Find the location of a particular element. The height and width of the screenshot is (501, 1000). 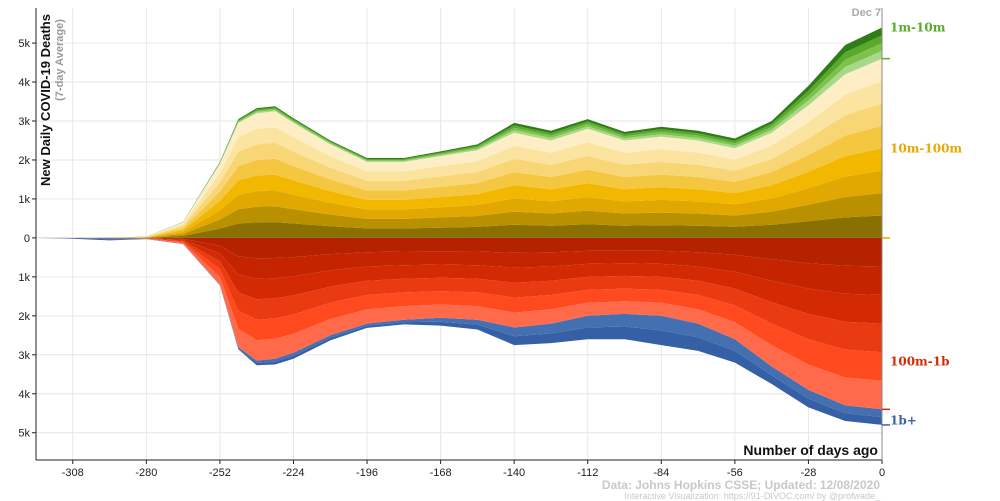

x-tick-label: -140 is located at coordinates (514, 473).